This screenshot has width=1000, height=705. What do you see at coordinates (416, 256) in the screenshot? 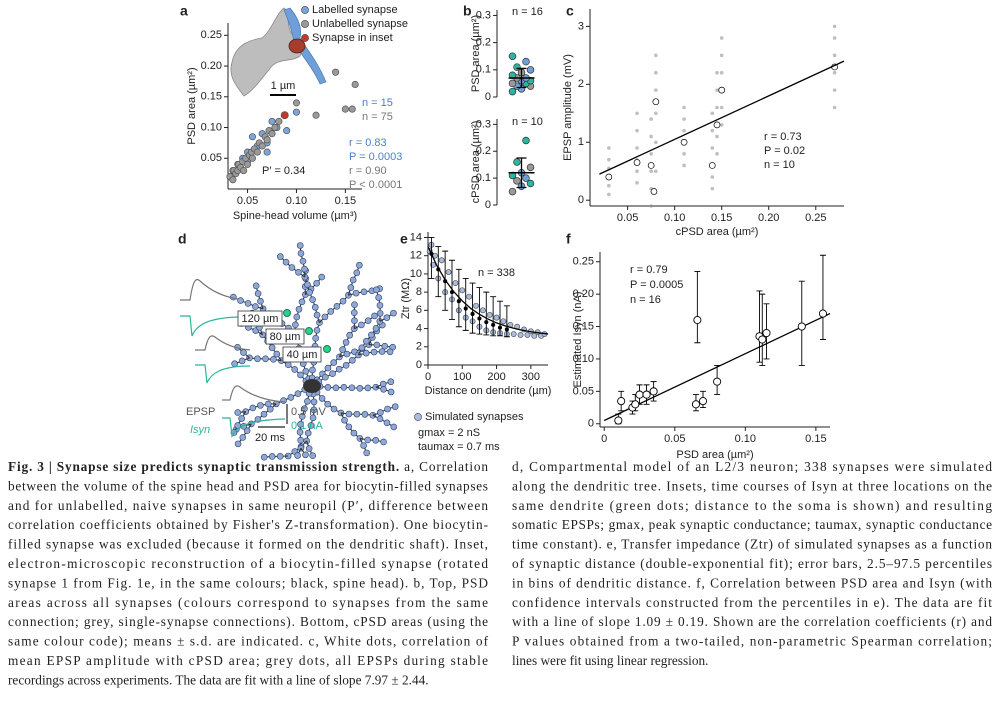
I see `y-tick-label: 12` at bounding box center [416, 256].